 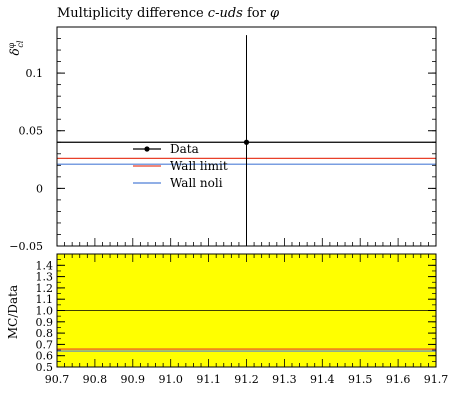 What do you see at coordinates (147, 149) in the screenshot?
I see `legend-data-marker` at bounding box center [147, 149].